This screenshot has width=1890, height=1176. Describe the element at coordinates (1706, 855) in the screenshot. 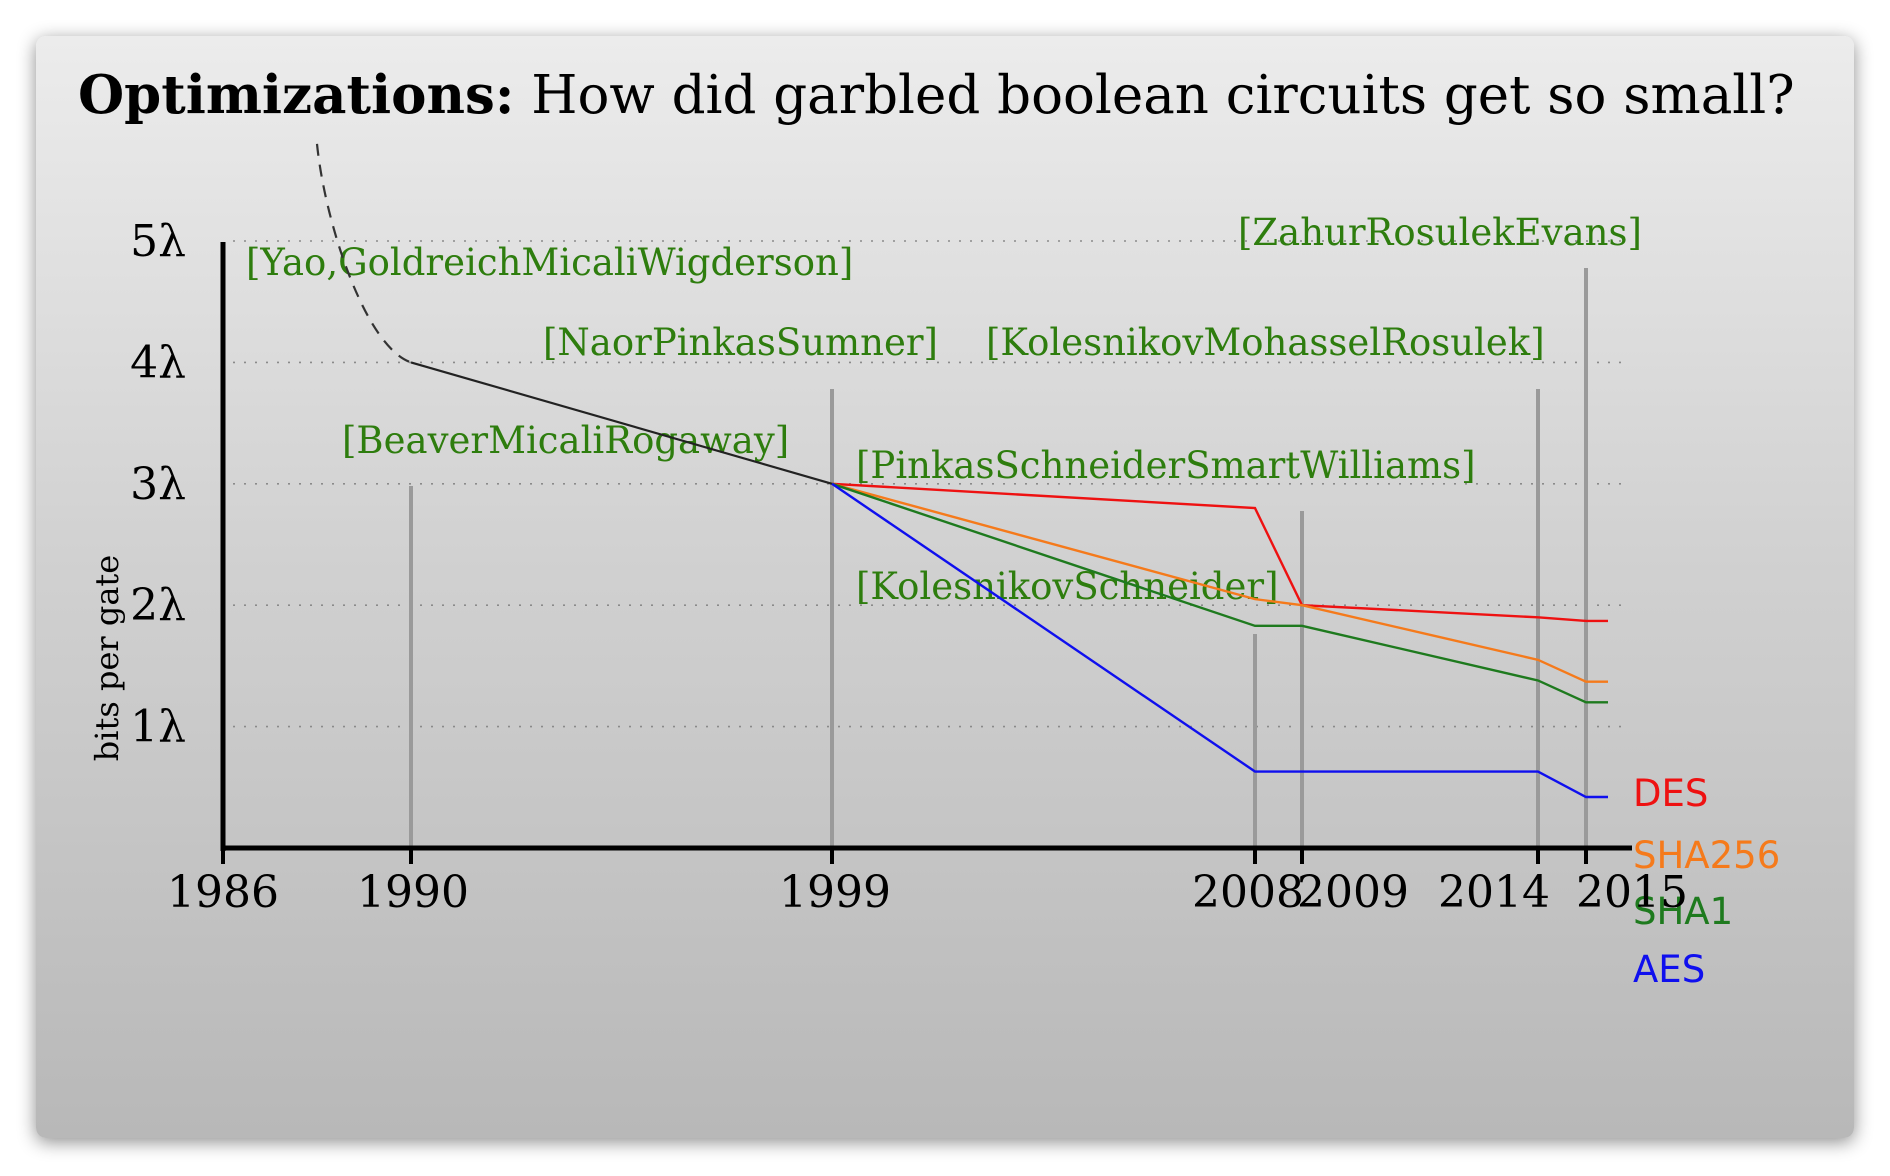

I see `series-label: SHA256` at that location.